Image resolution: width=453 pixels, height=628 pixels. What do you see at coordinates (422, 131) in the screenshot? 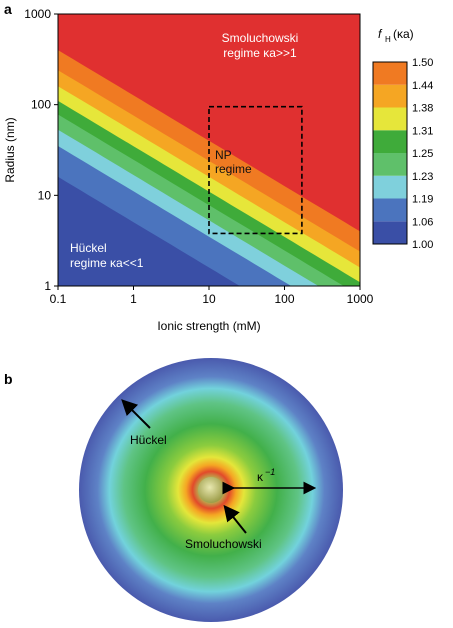
I see `colorbar-level-label: 1.31` at bounding box center [422, 131].